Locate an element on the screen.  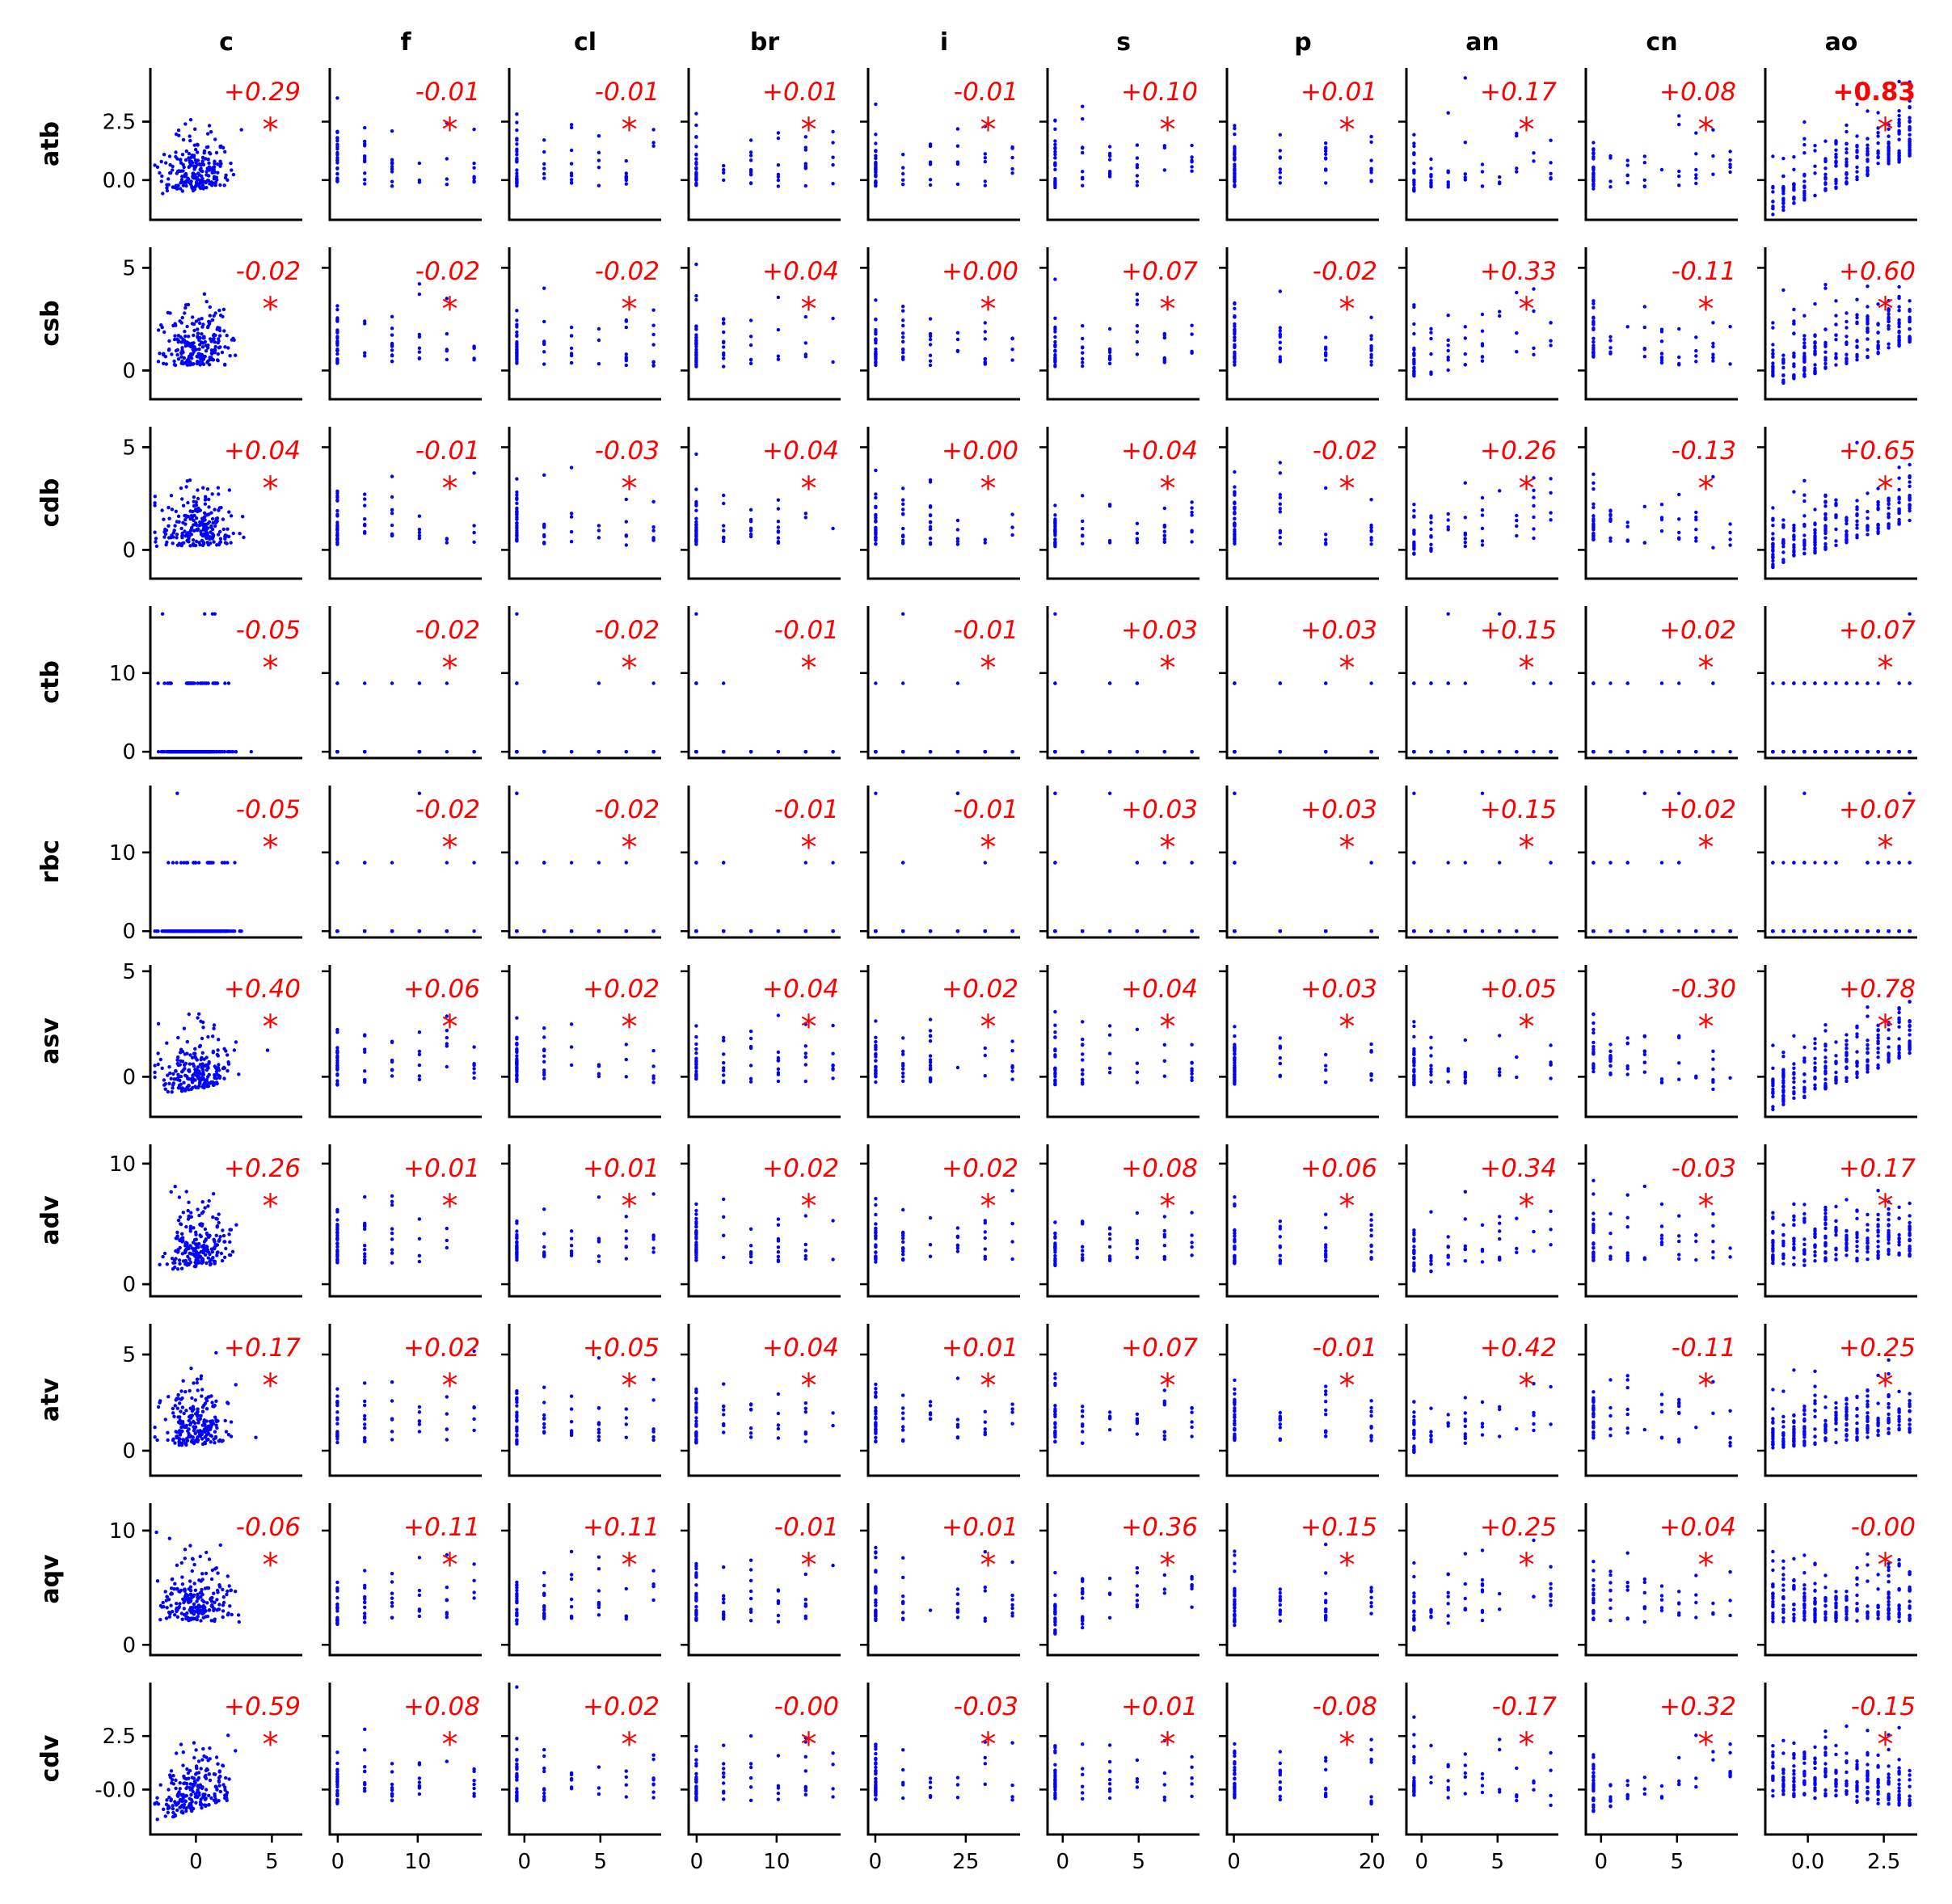
correlation-label: +0.26 is located at coordinates (1518, 450).